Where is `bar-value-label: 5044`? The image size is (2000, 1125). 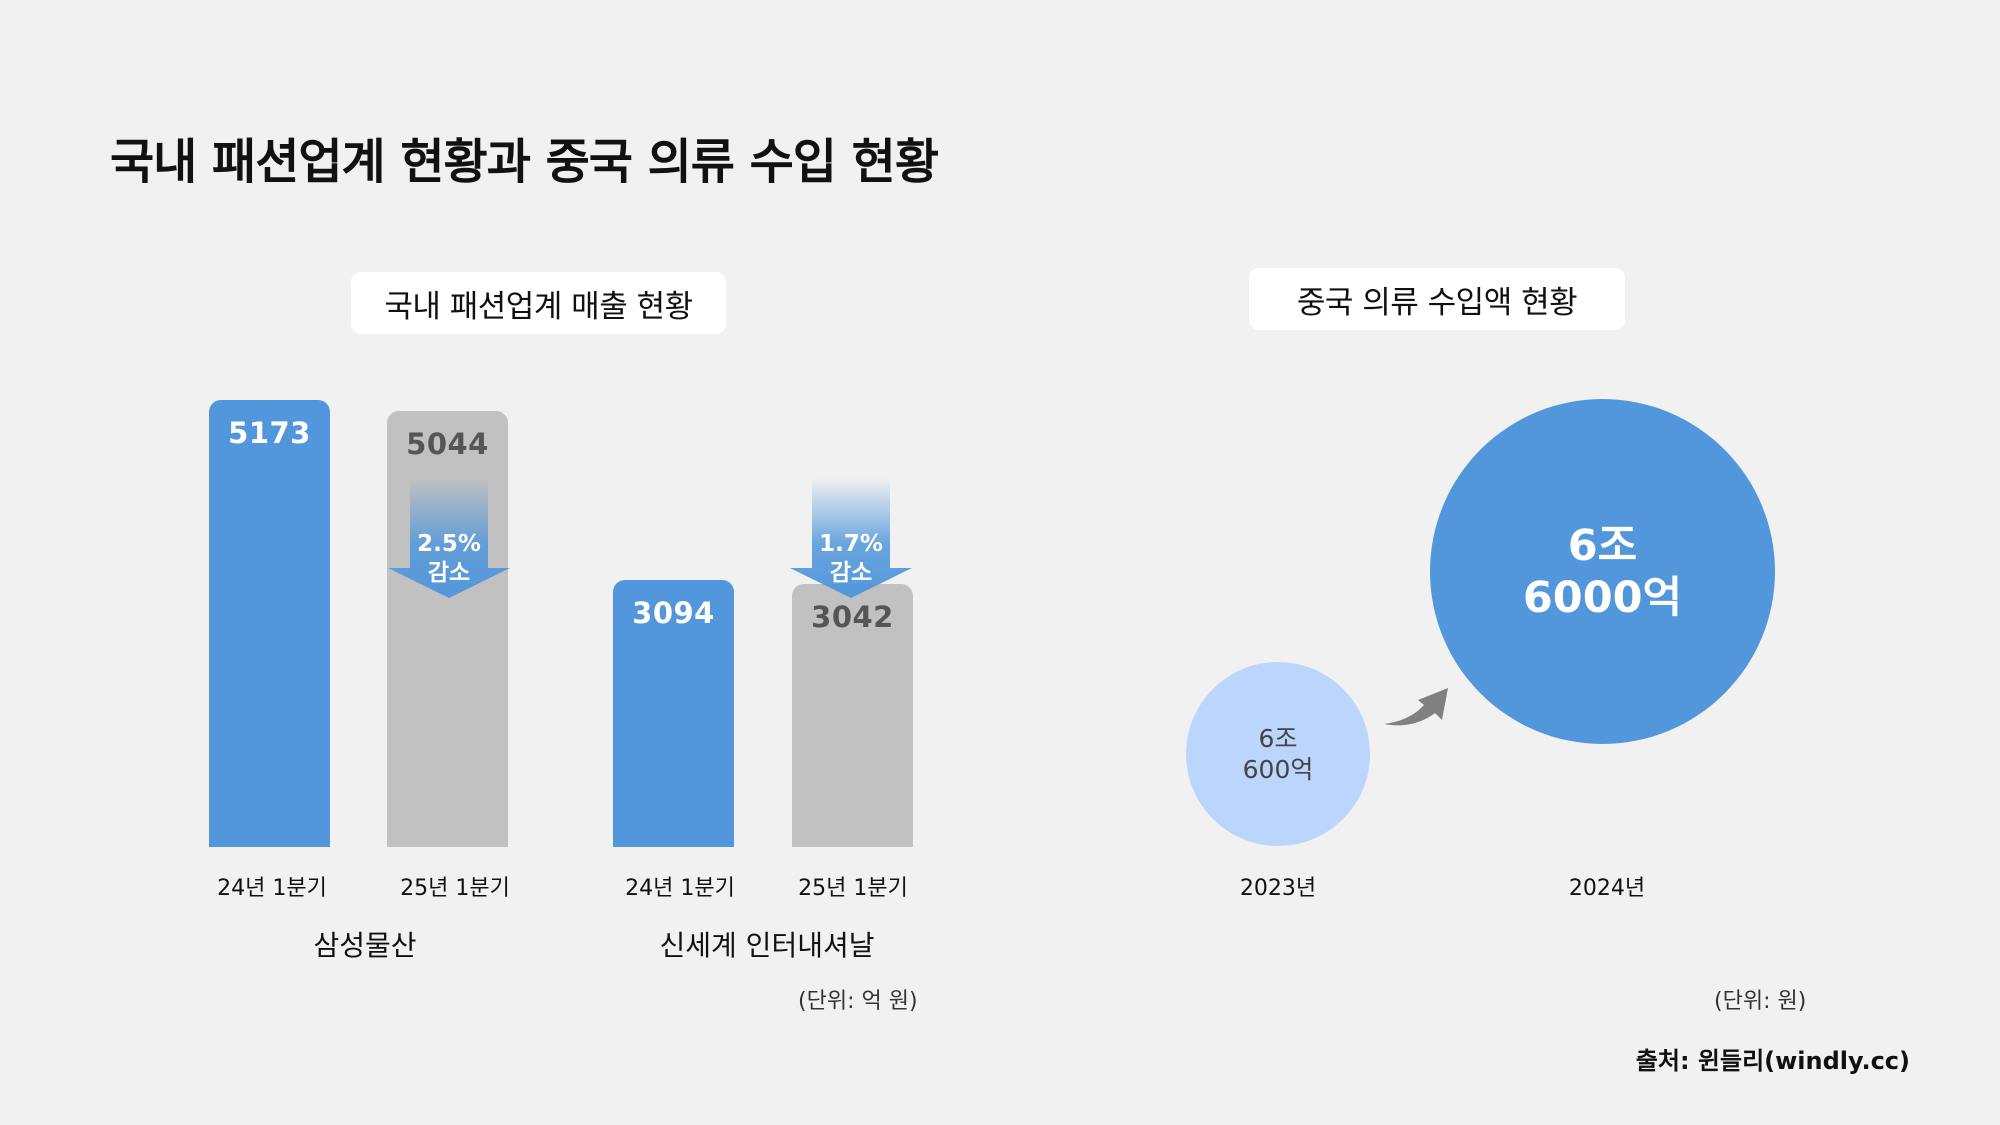 bar-value-label: 5044 is located at coordinates (447, 444).